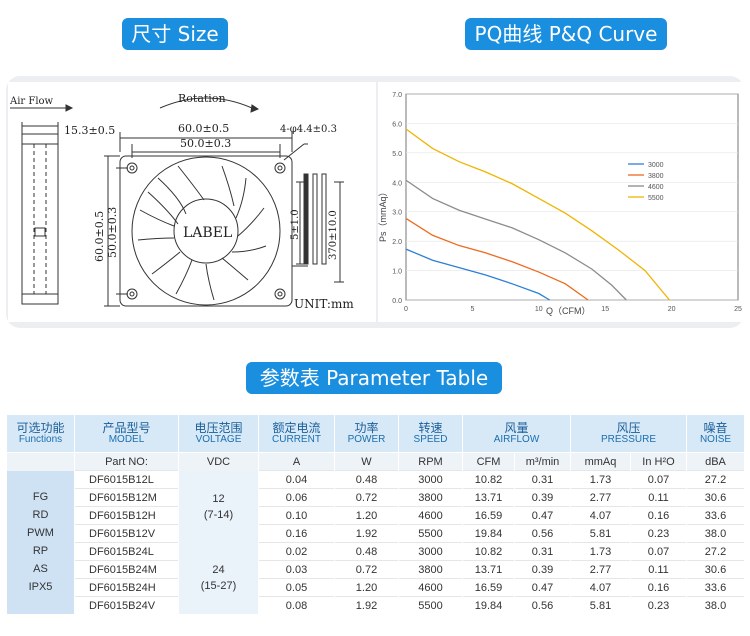 The width and height of the screenshot is (750, 636). I want to click on function-item: PWM, so click(40, 533).